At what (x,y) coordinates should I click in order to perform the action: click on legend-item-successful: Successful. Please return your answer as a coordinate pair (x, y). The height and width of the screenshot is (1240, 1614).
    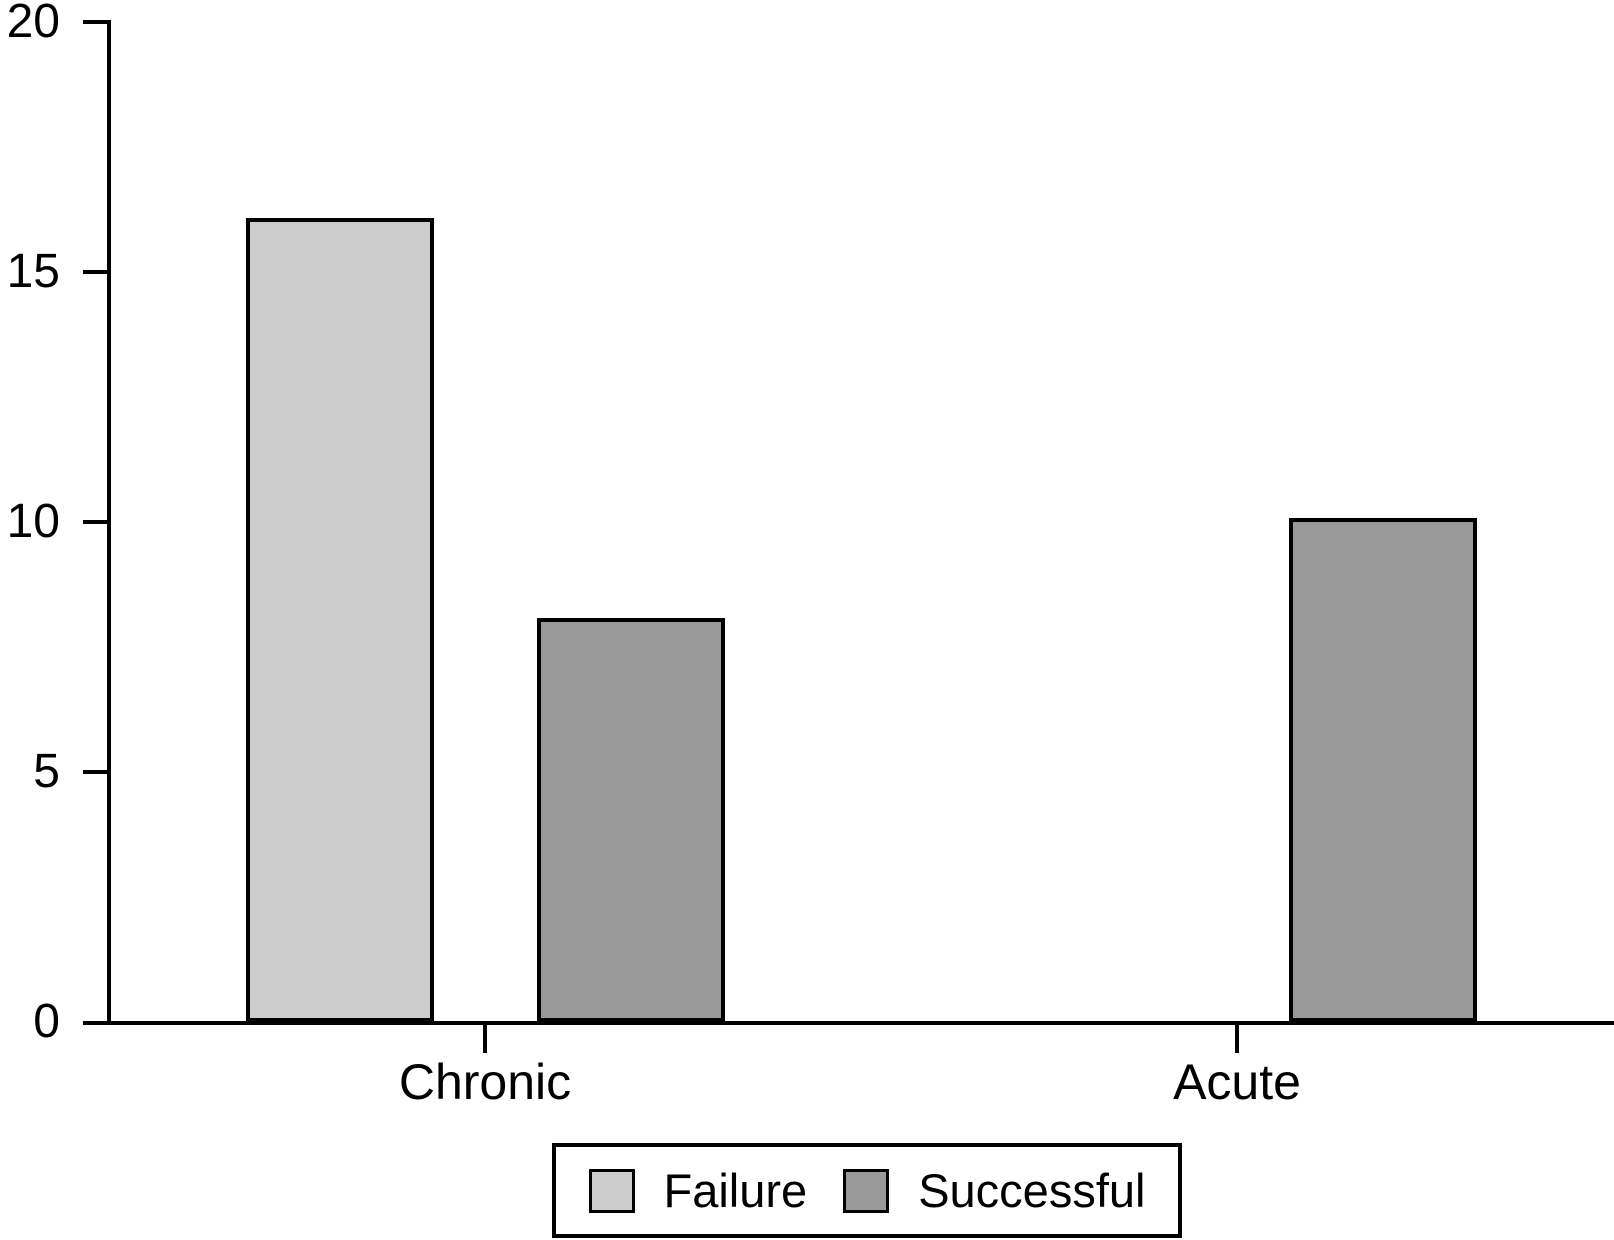
    Looking at the image, I should click on (994, 1190).